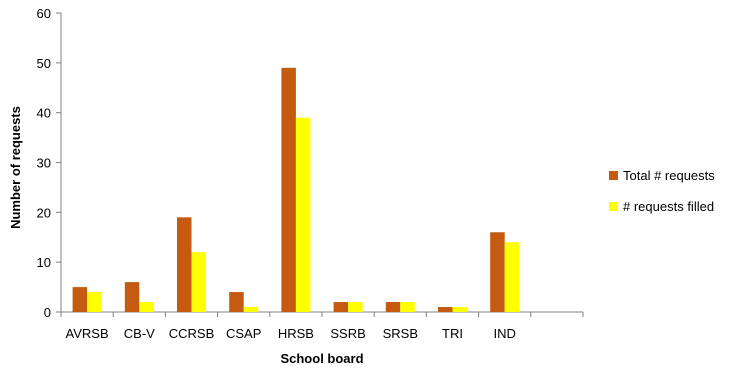 This screenshot has height=369, width=732. I want to click on x-tick-label: CB-V, so click(139, 333).